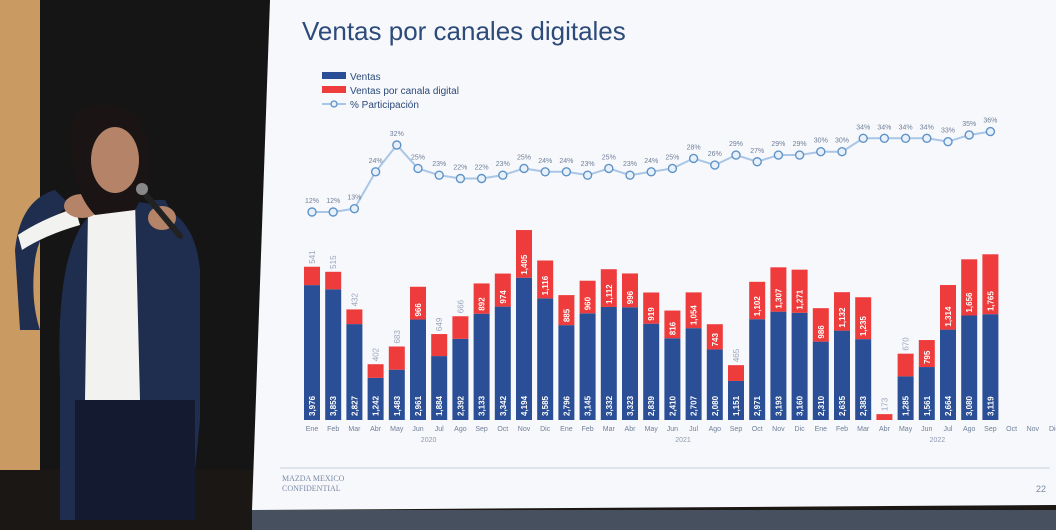 The height and width of the screenshot is (530, 1056). Describe the element at coordinates (630, 164) in the screenshot. I see `participacion-value-label: 23%` at that location.